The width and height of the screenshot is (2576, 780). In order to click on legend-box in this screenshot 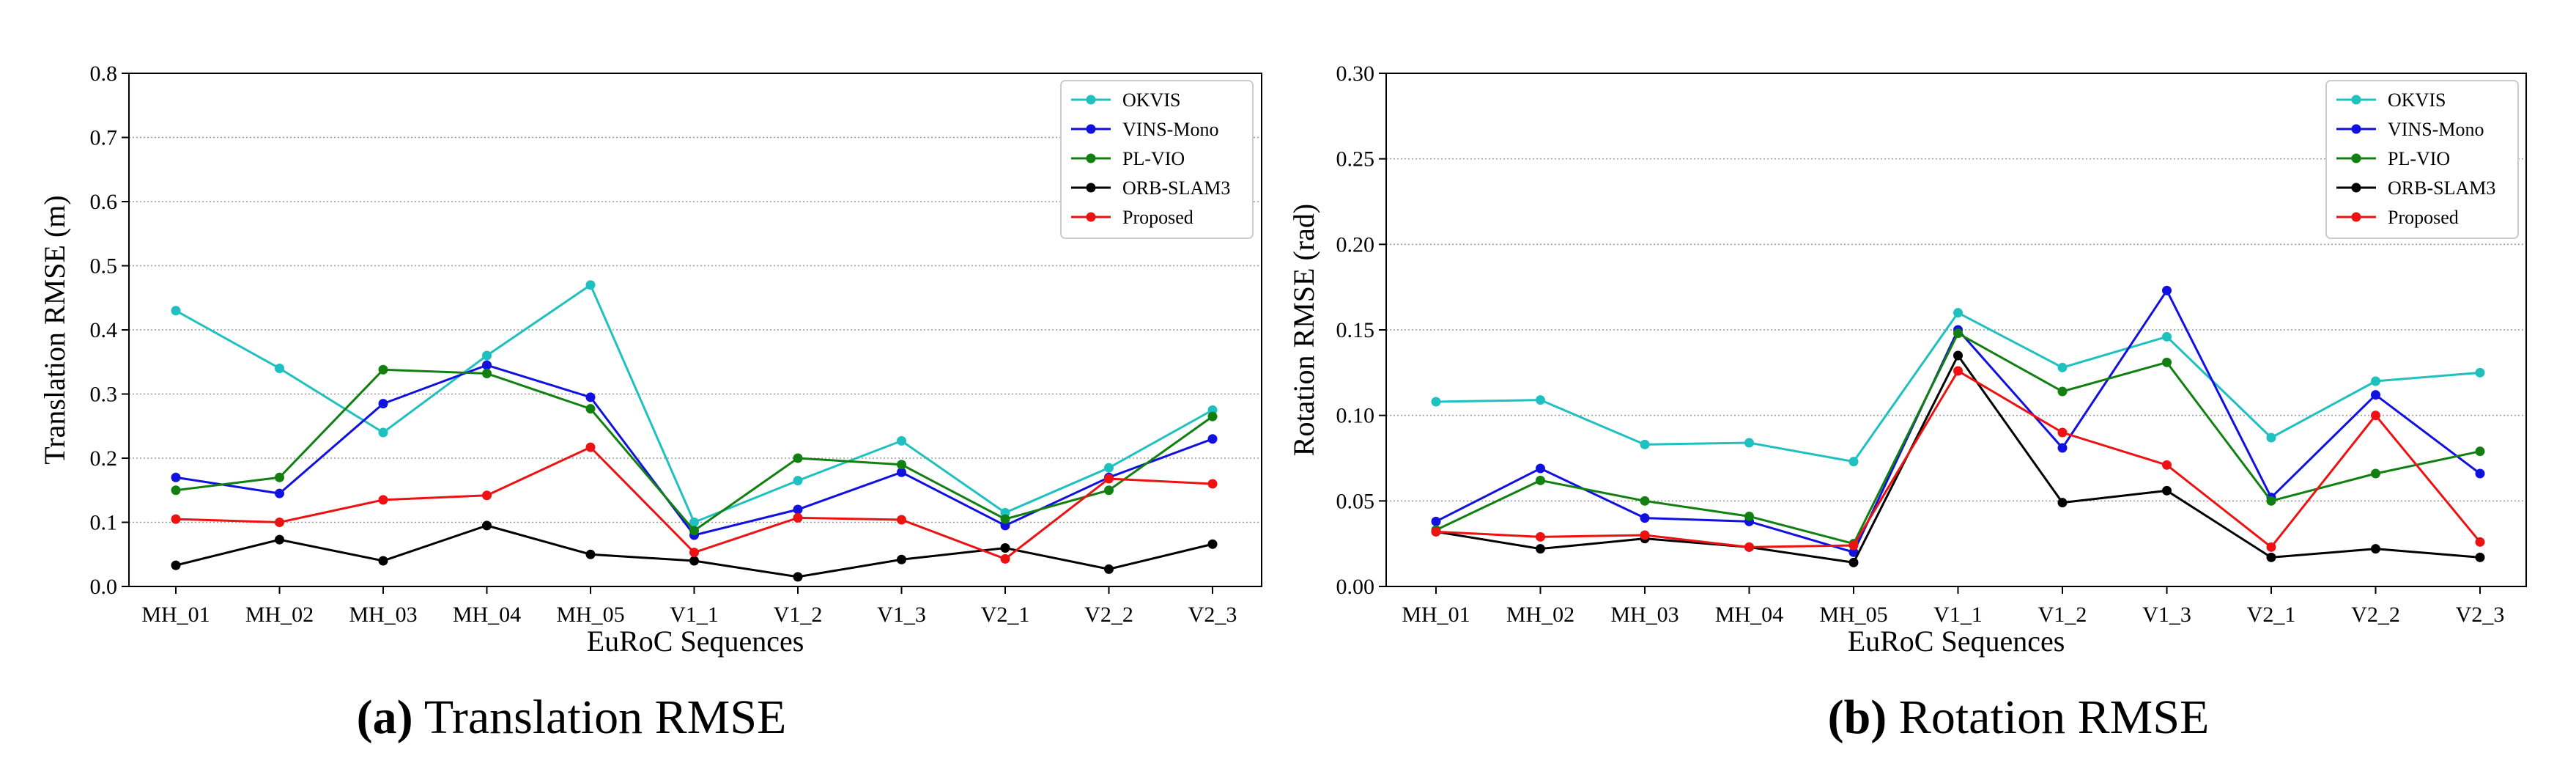, I will do `click(2422, 159)`.